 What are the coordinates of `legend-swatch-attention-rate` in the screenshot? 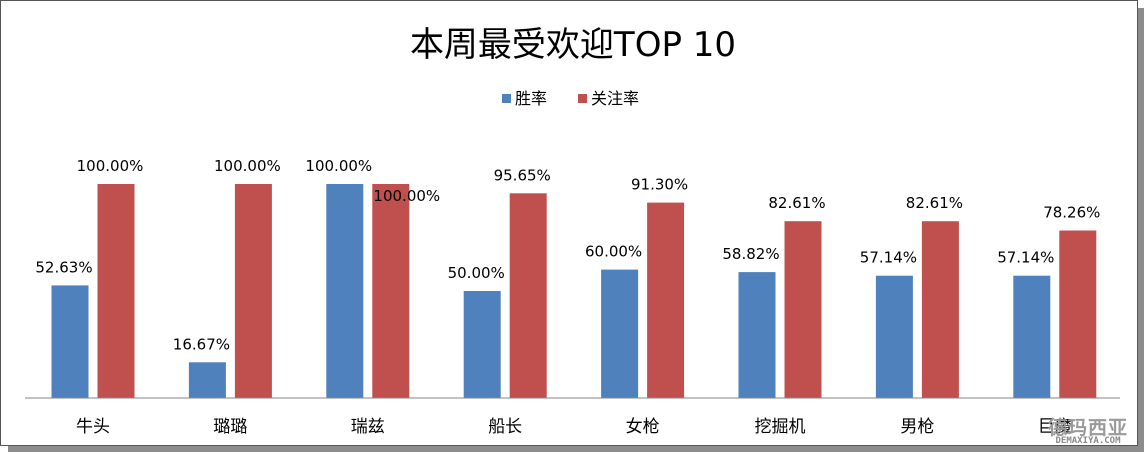 It's located at (582, 98).